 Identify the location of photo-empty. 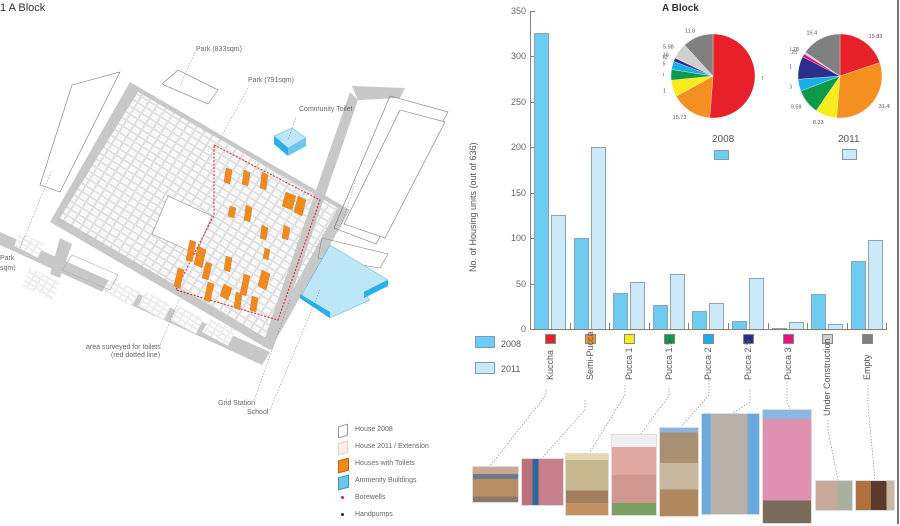
(875, 495).